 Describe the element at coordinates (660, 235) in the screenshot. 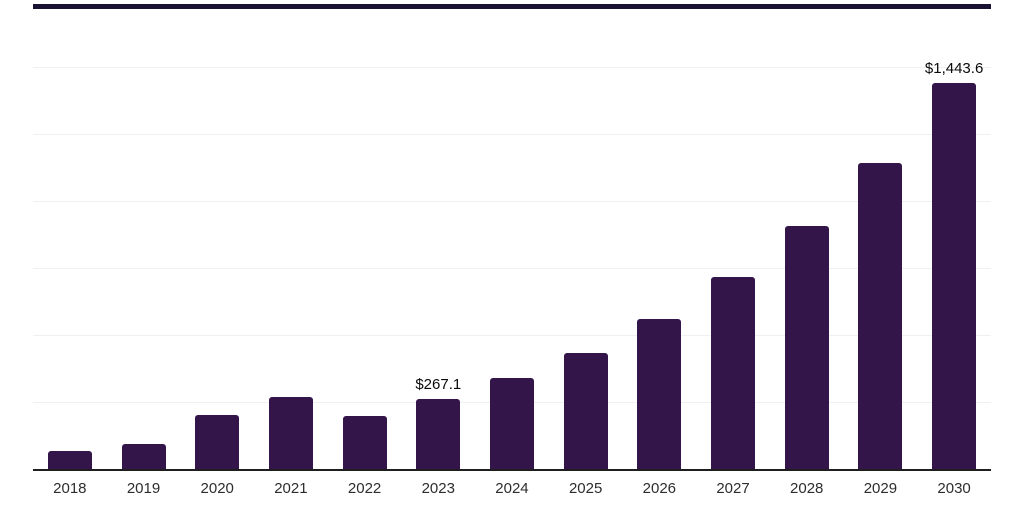

I see `bar-slot-2026` at that location.